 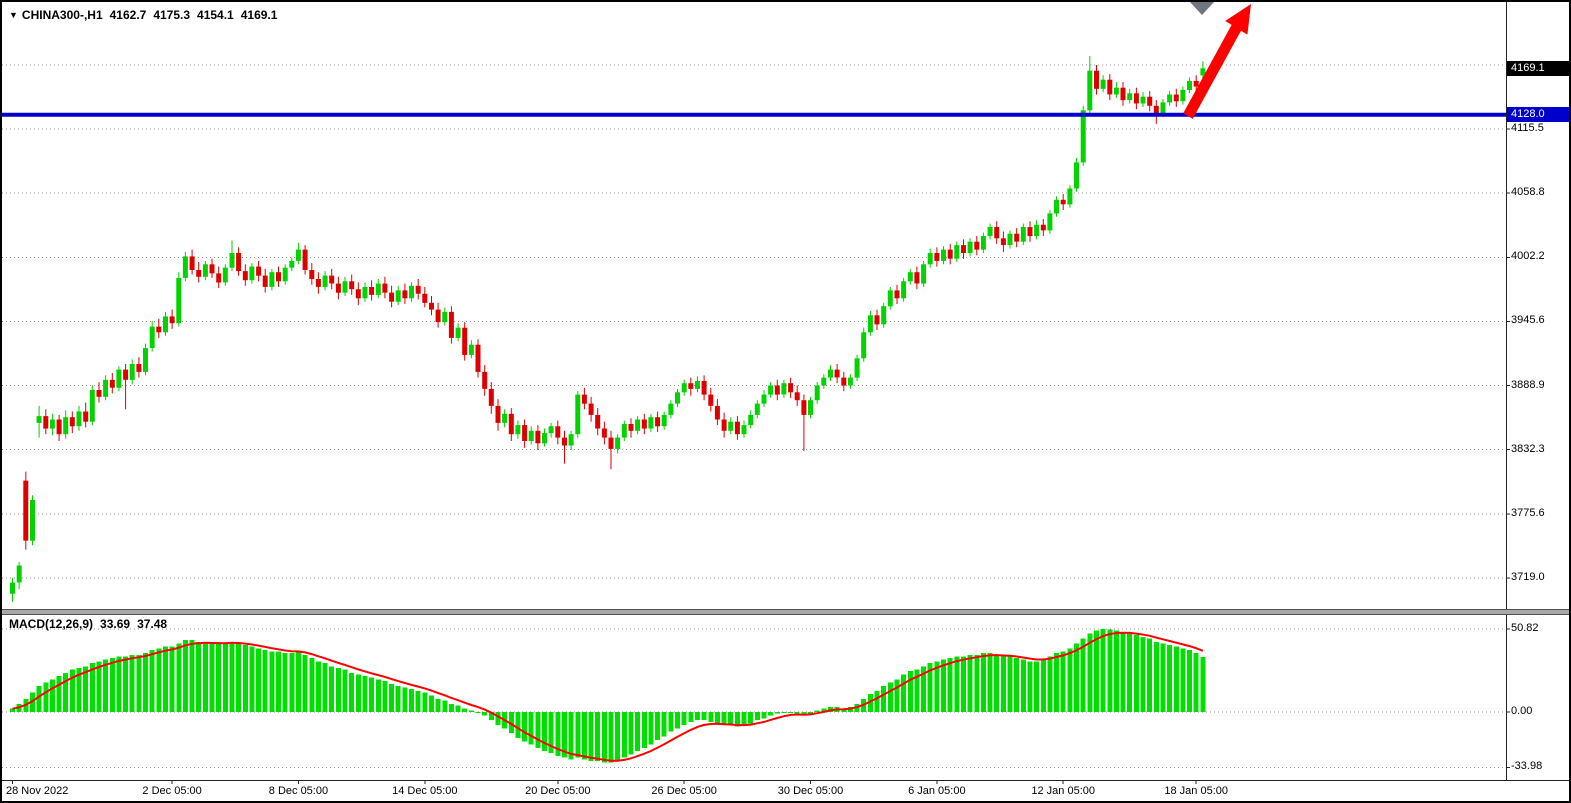 I want to click on price-axis-label: 4058.8, so click(x=1528, y=192).